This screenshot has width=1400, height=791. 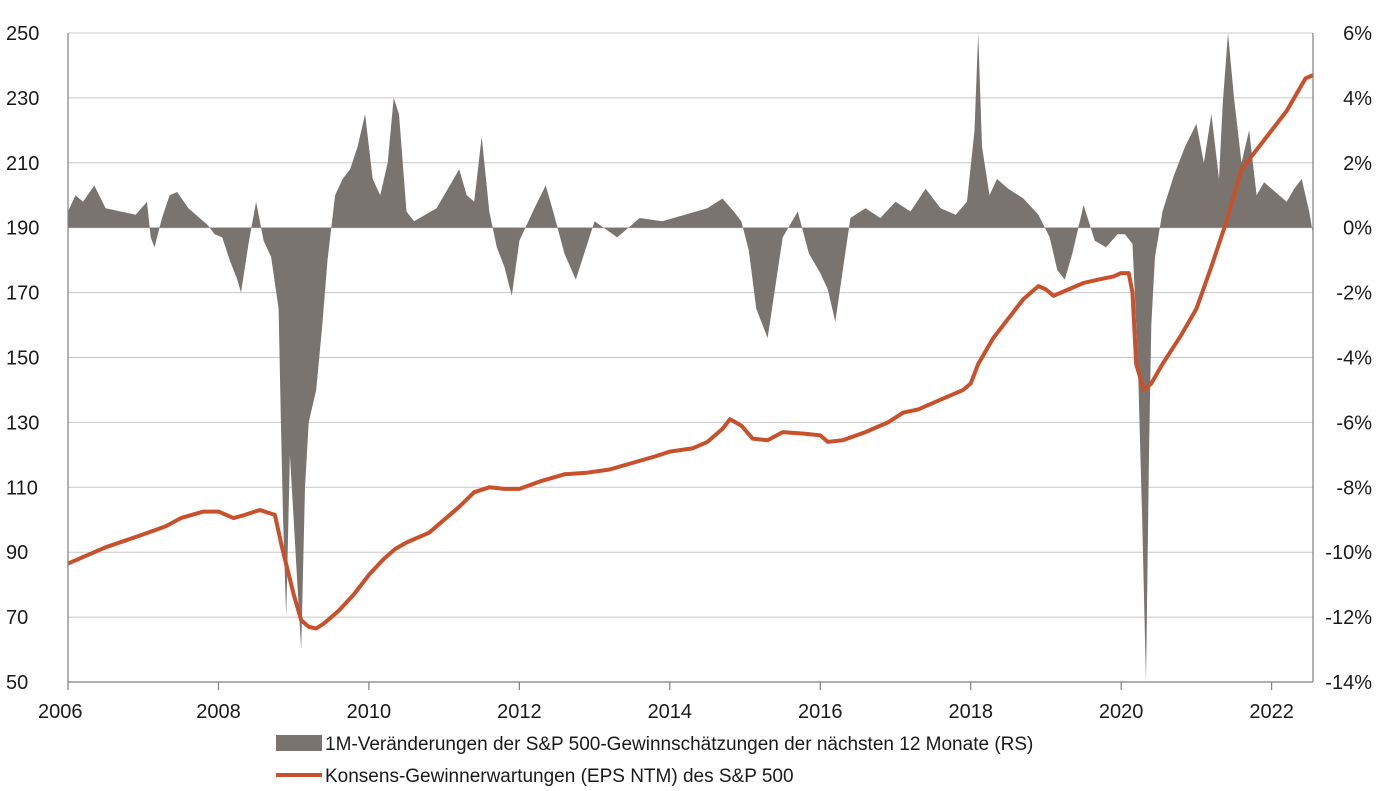 What do you see at coordinates (1357, 34) in the screenshot?
I see `y-right-tick-label: 6%` at bounding box center [1357, 34].